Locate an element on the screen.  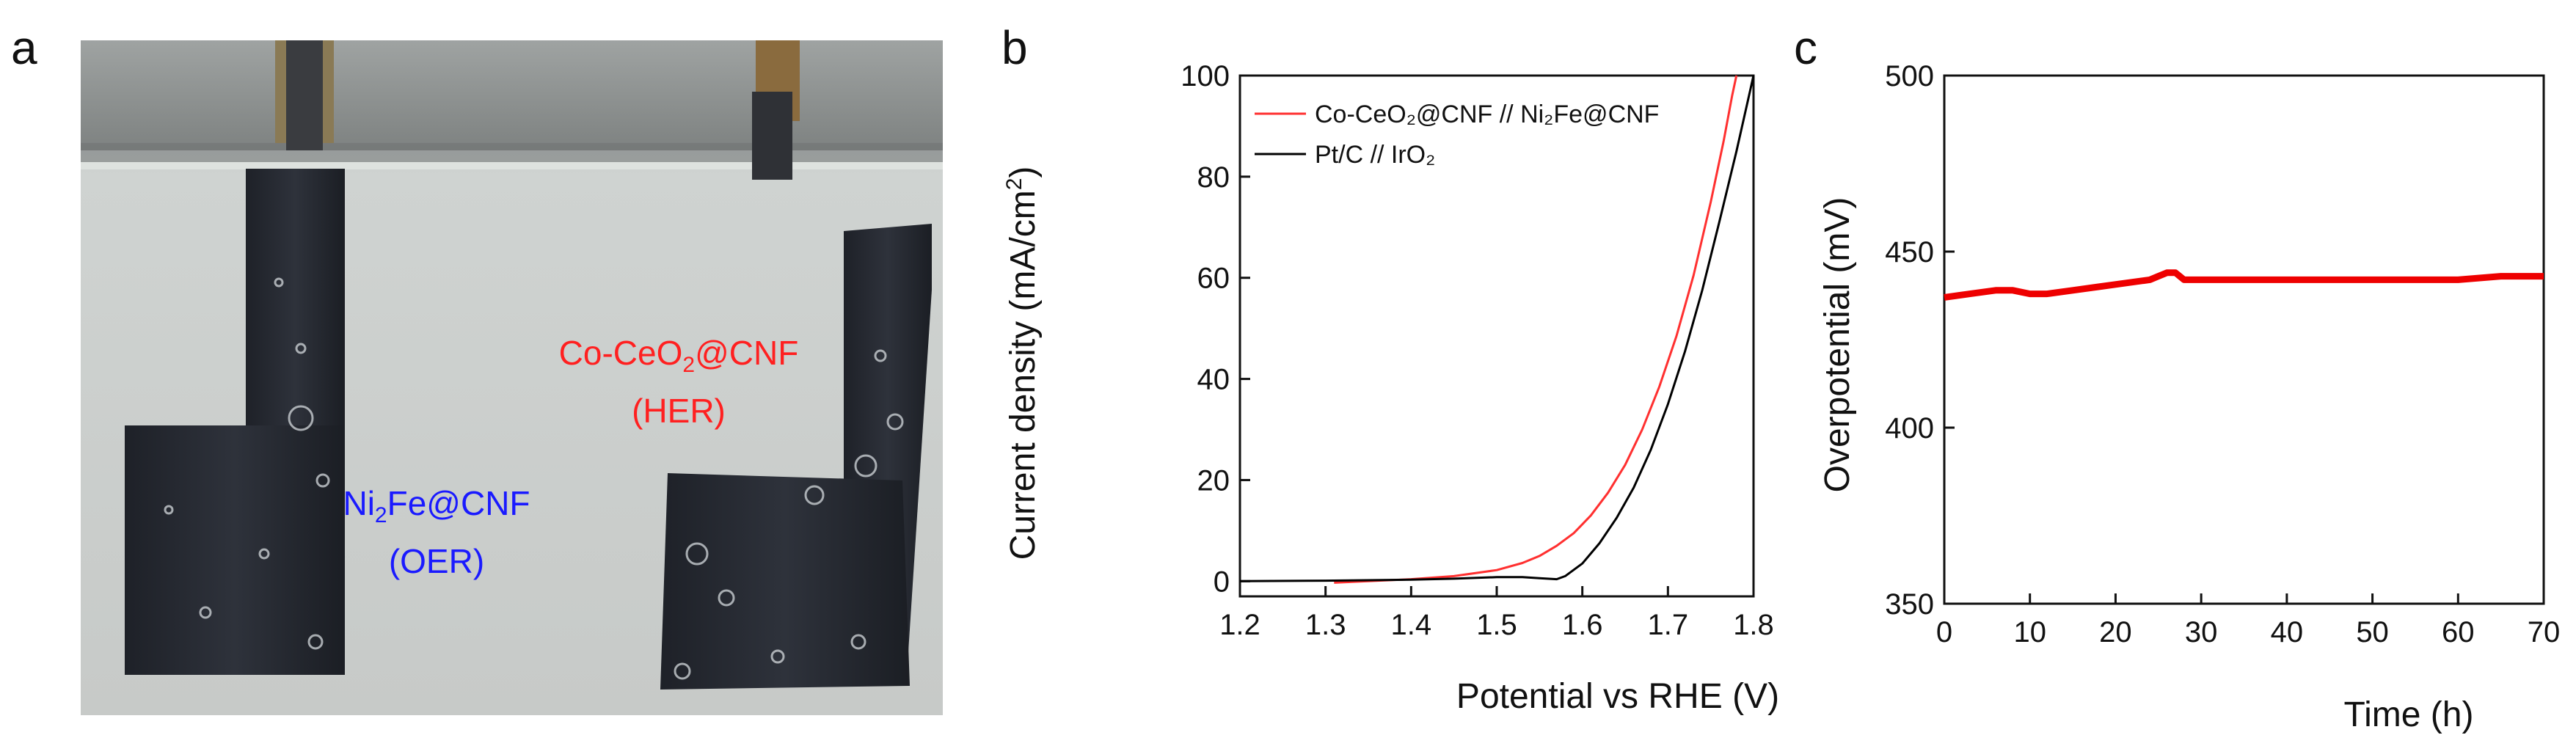
stability-y-tick-label: 400 is located at coordinates (1910, 428).